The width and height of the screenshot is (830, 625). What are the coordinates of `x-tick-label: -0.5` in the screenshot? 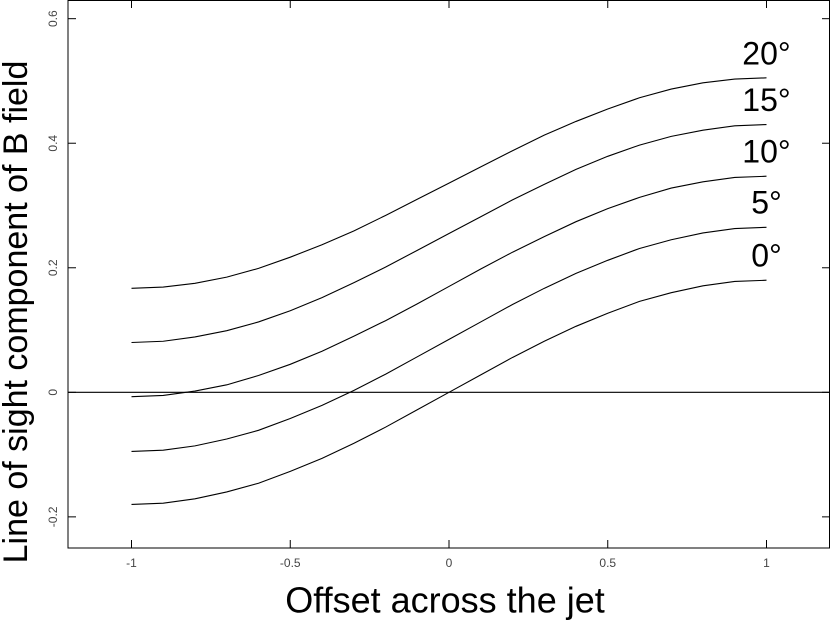 It's located at (290, 563).